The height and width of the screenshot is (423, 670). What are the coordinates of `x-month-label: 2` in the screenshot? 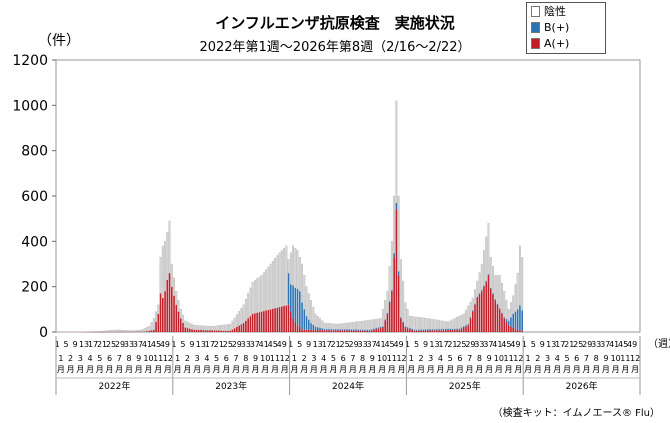 It's located at (187, 358).